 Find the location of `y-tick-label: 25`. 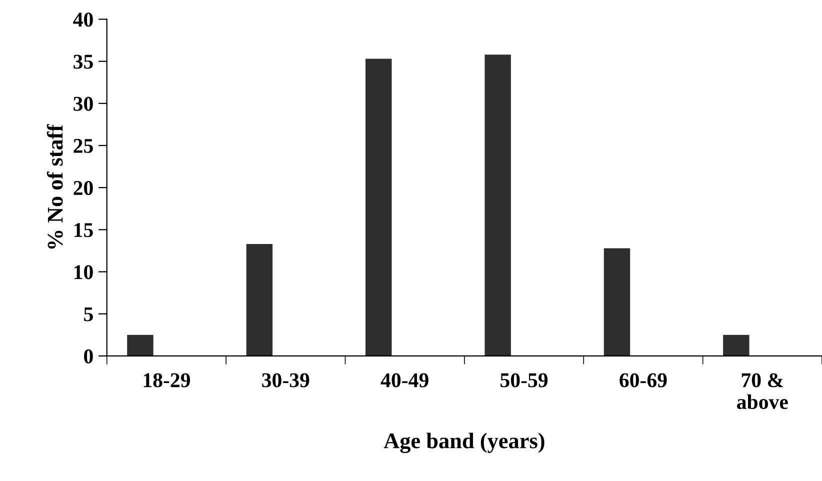

y-tick-label: 25 is located at coordinates (83, 145).